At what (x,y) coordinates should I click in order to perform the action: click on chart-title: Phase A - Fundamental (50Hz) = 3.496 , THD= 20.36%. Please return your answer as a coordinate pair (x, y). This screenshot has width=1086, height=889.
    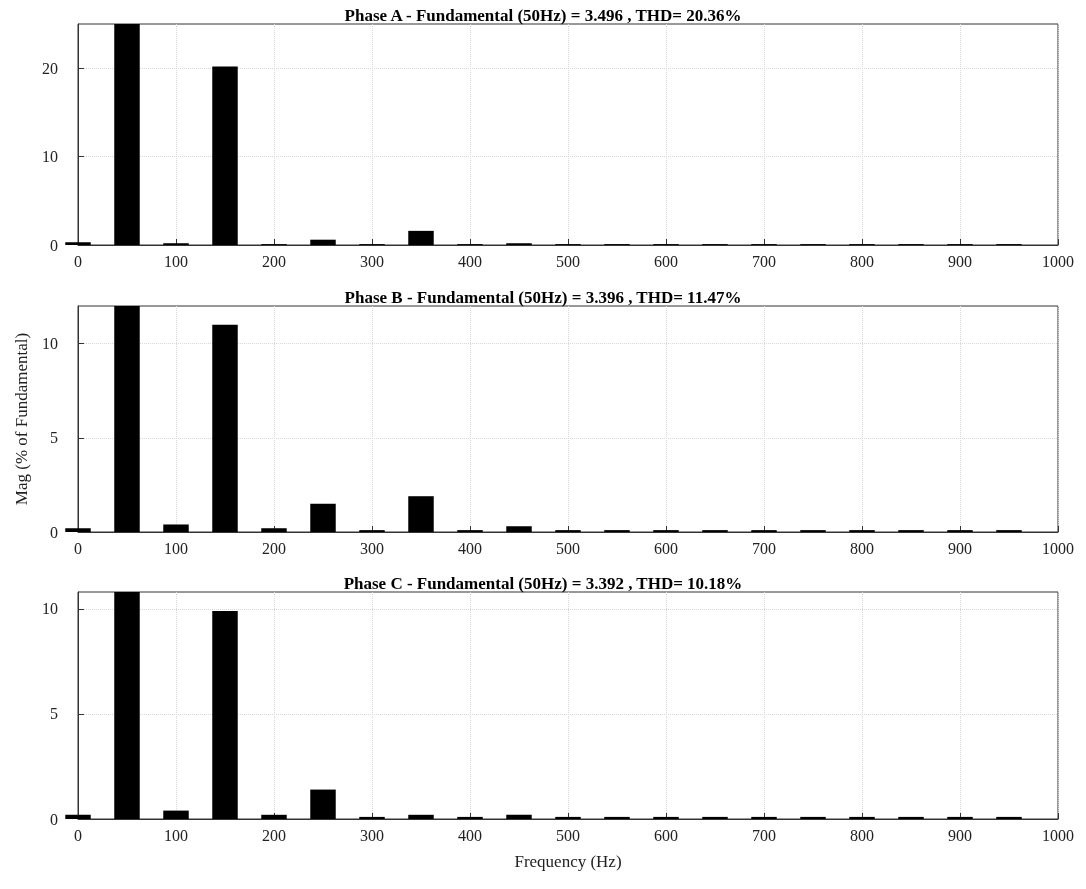
    Looking at the image, I should click on (543, 15).